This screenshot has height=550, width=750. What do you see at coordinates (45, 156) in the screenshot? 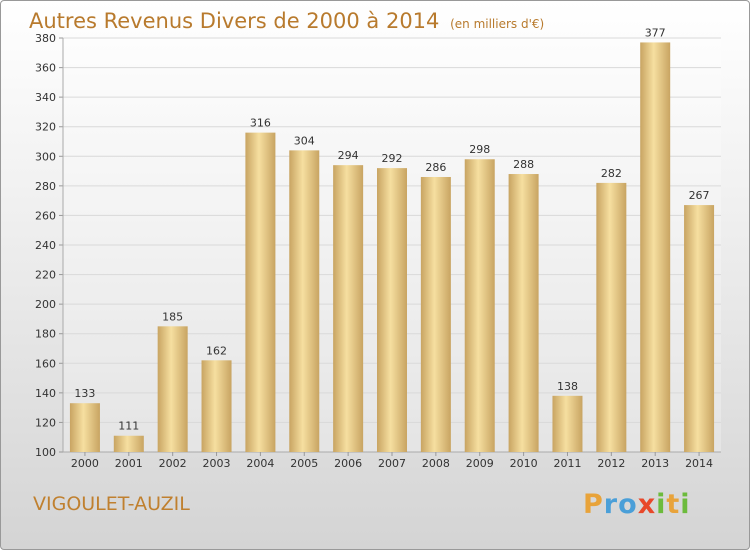
I see `y-tick-label: 300` at bounding box center [45, 156].